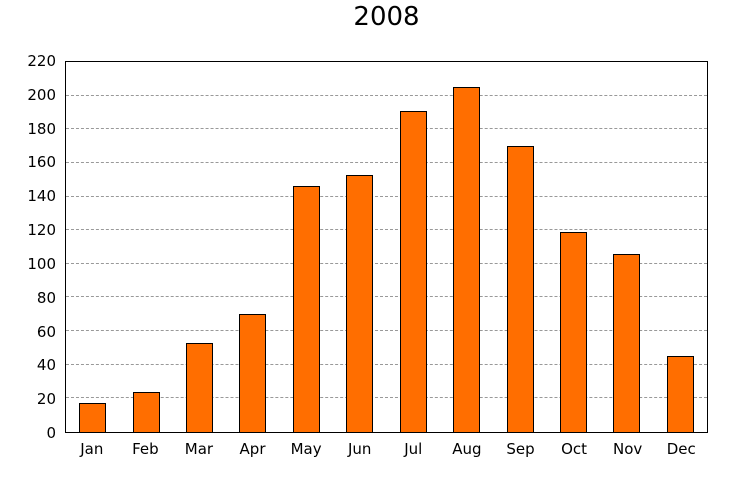 The height and width of the screenshot is (480, 740). I want to click on y-tick-label: 80, so click(46, 297).